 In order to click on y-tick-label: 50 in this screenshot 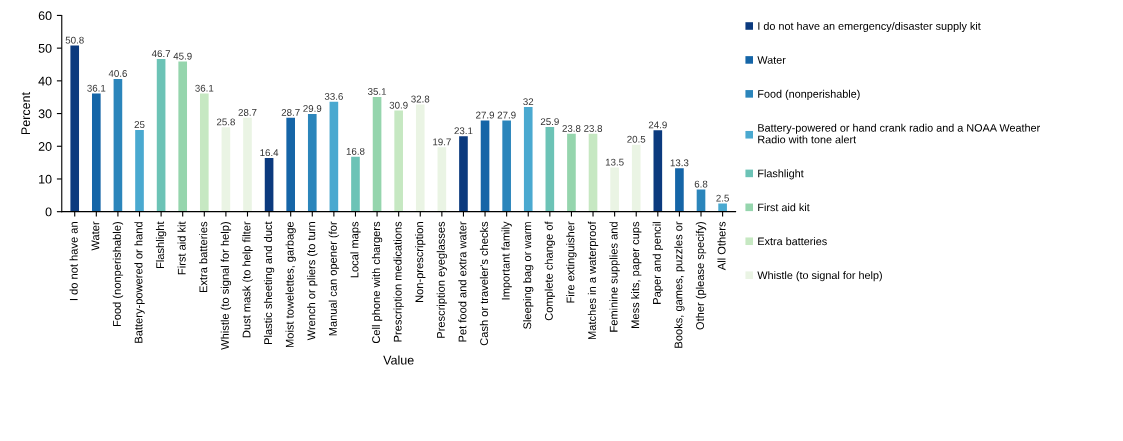, I will do `click(45, 48)`.